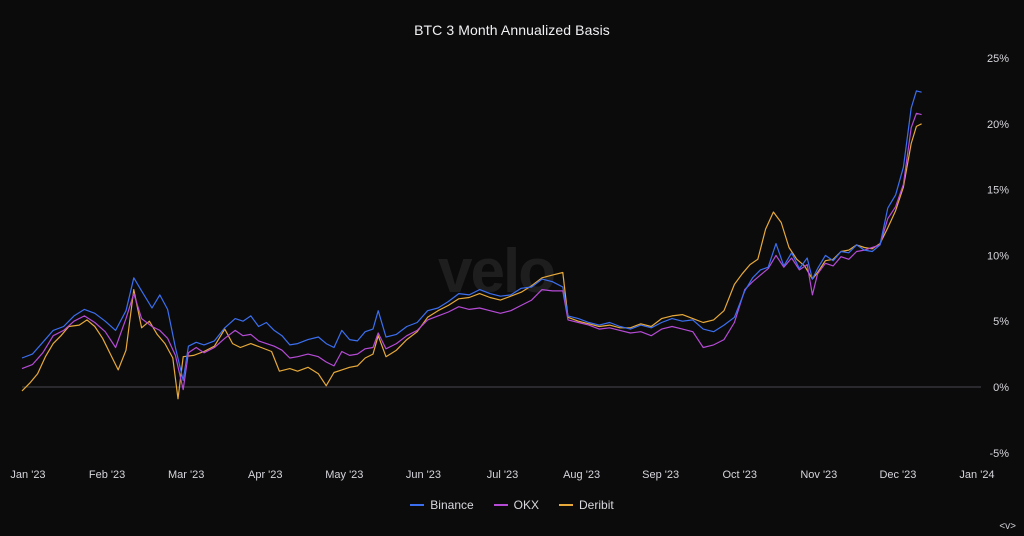 The width and height of the screenshot is (1024, 536). I want to click on x-tick-label: Apr '23, so click(265, 475).